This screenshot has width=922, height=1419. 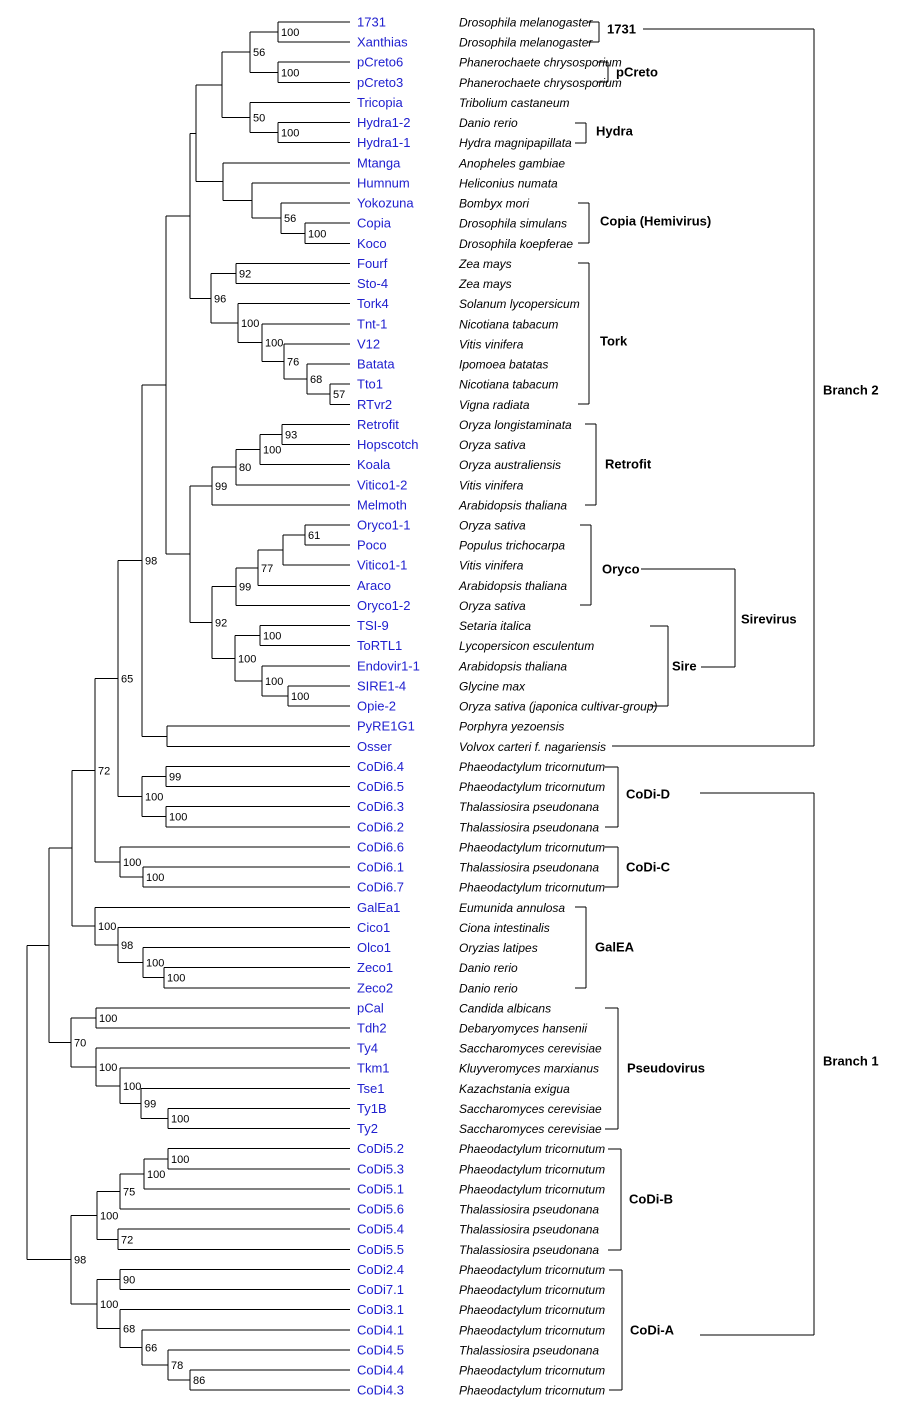 I want to click on taxon-label: CoDi6.7, so click(x=380, y=887).